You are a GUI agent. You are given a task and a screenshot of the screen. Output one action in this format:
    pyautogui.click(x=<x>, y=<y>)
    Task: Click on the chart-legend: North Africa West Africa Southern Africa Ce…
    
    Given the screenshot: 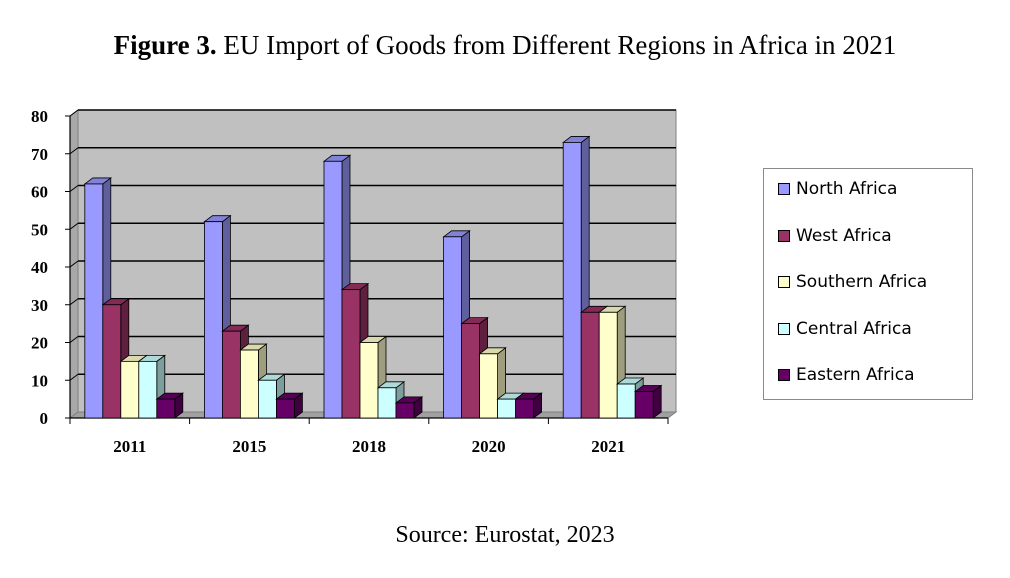 What is the action you would take?
    pyautogui.click(x=868, y=284)
    